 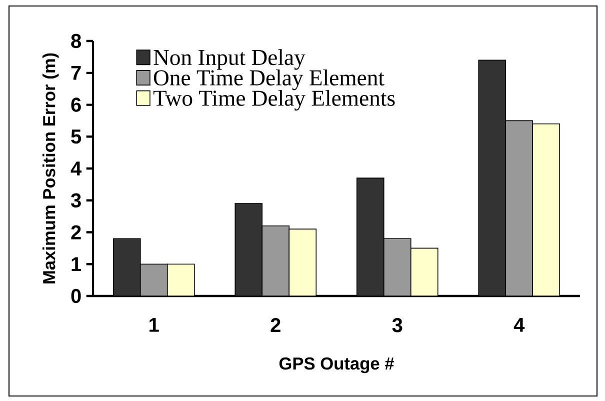 What do you see at coordinates (274, 100) in the screenshot?
I see `legend-label: Two Time Delay Elements` at bounding box center [274, 100].